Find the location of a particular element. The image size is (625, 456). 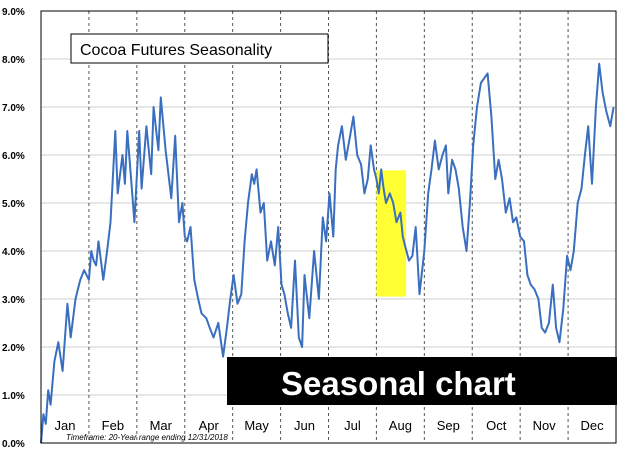

x-tick-label: Jul is located at coordinates (352, 425).